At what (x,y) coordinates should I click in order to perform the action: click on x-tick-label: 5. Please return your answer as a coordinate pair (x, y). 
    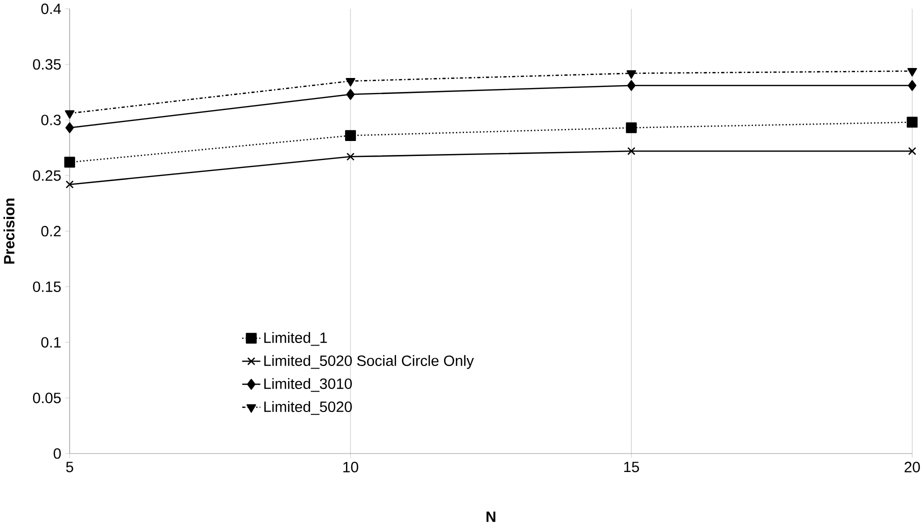
    Looking at the image, I should click on (70, 467).